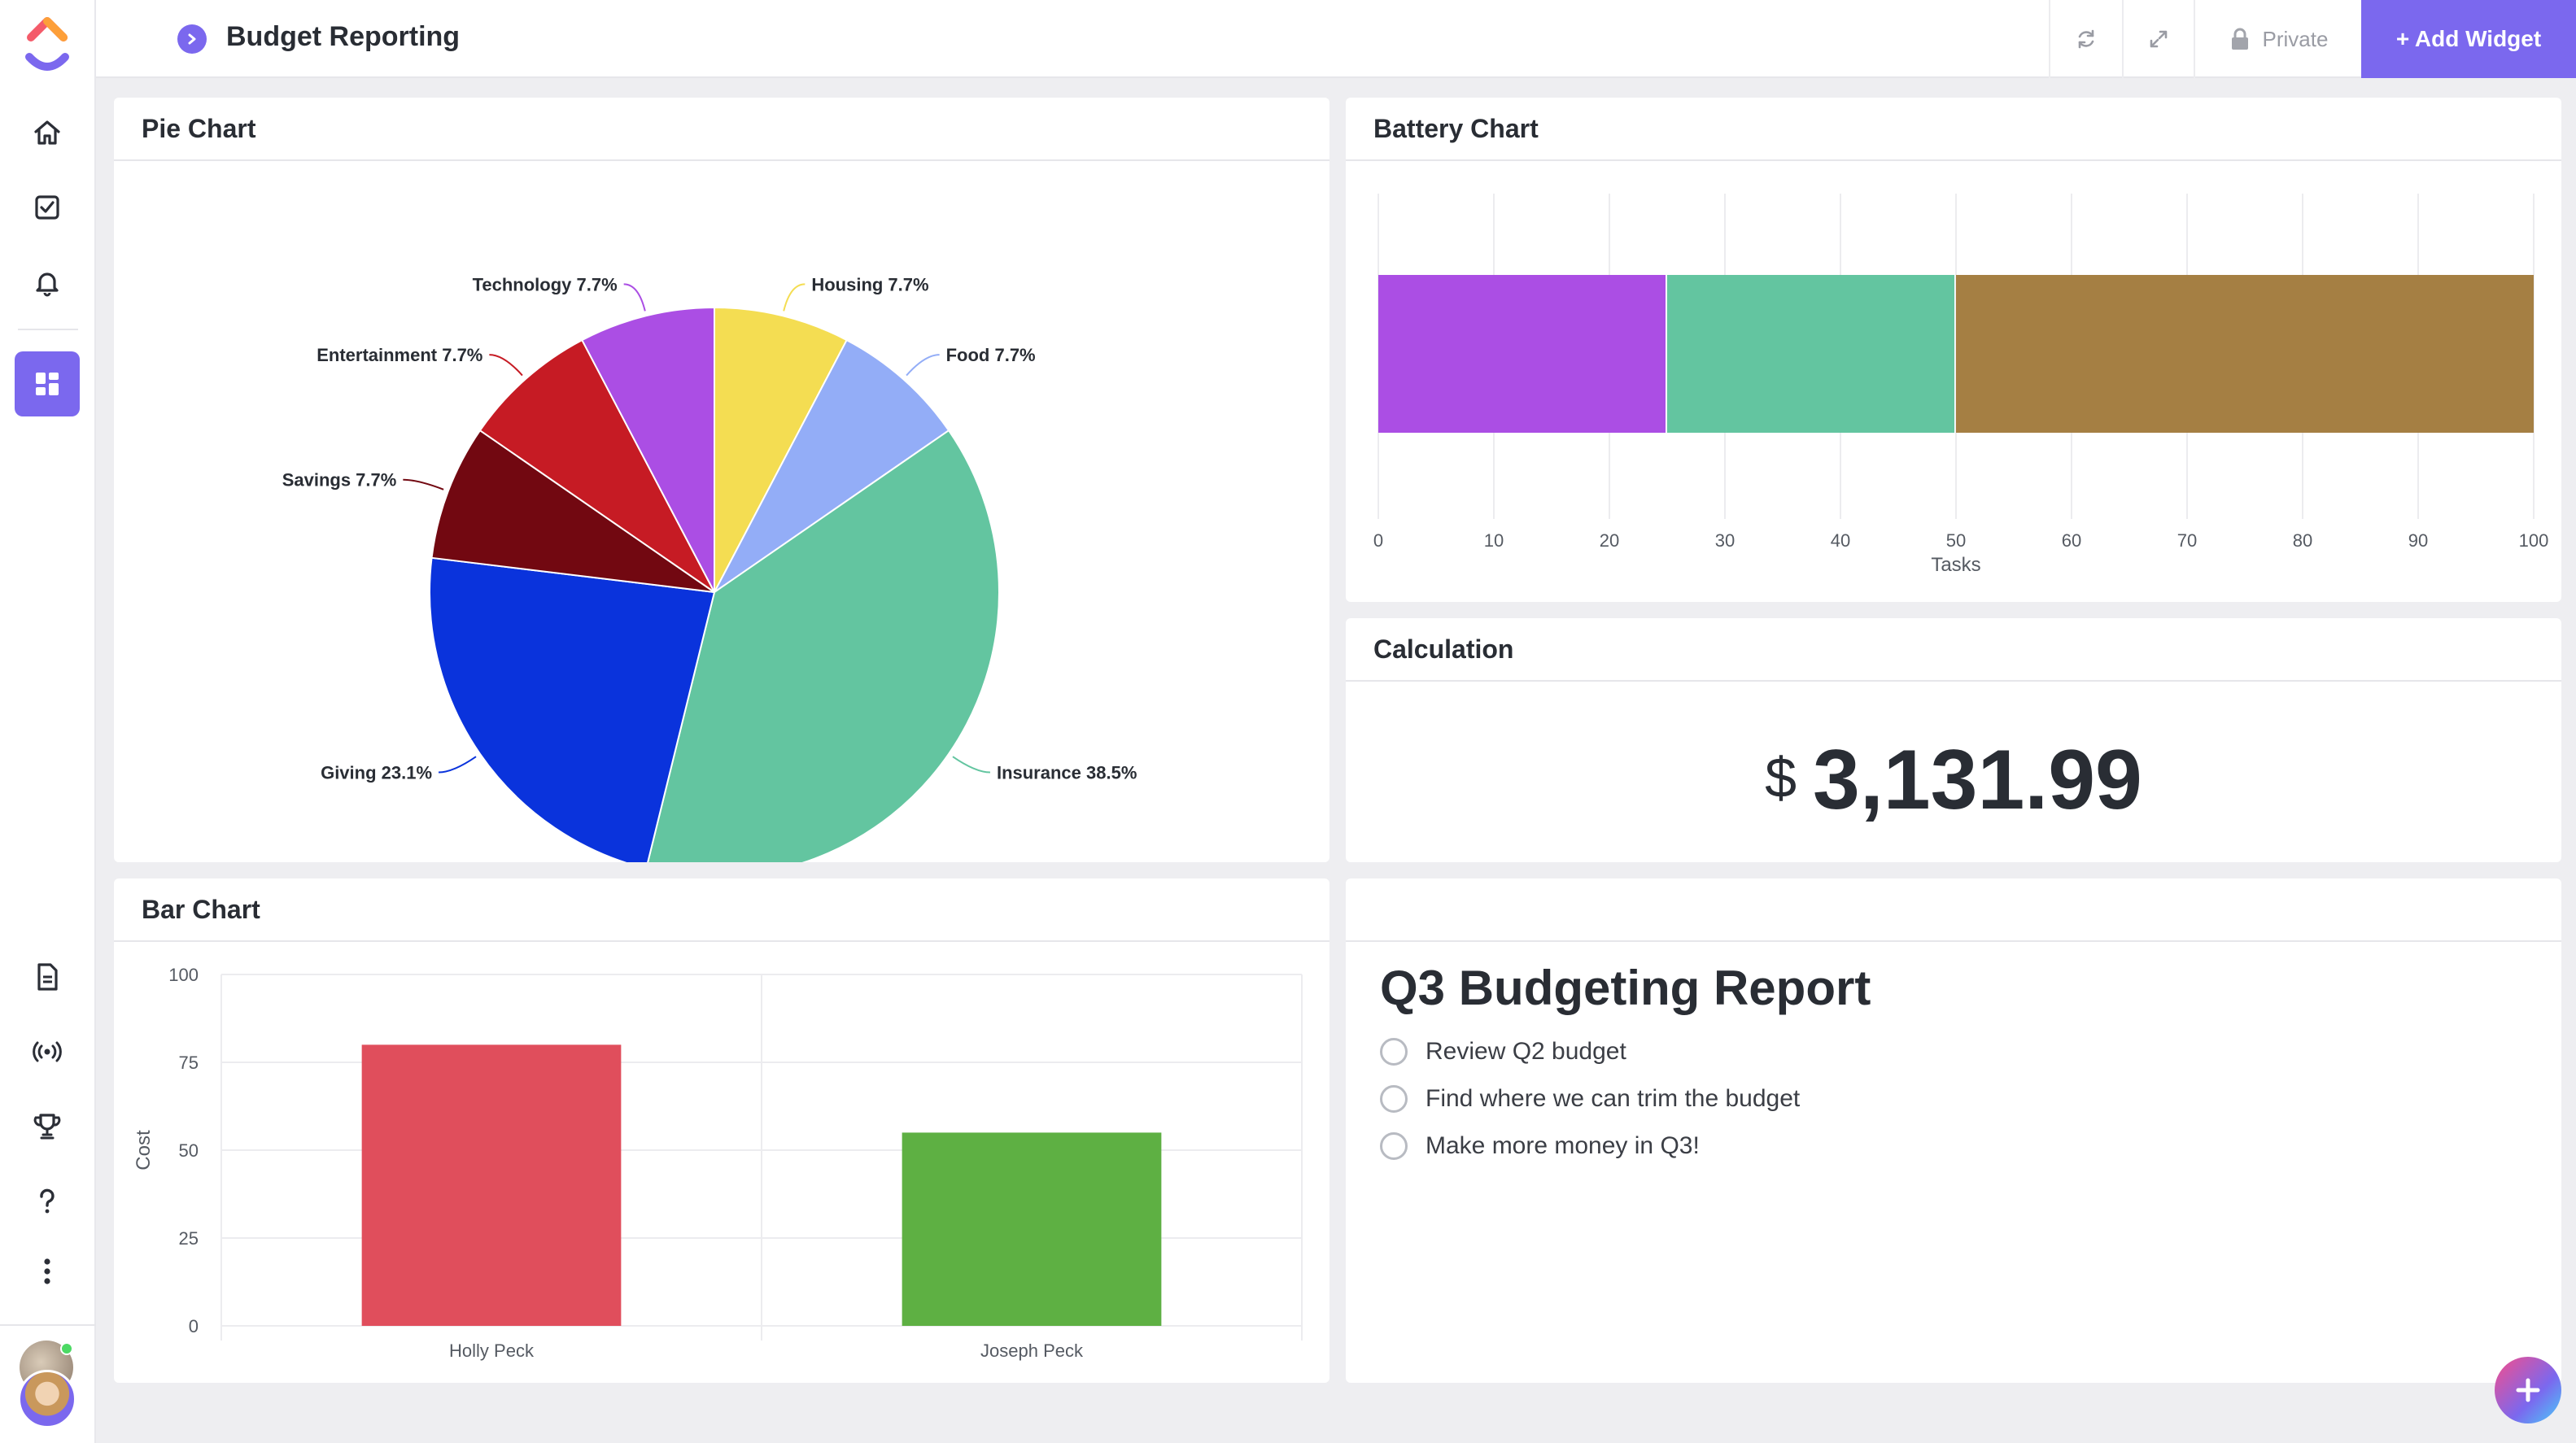 The image size is (2576, 1443). Describe the element at coordinates (869, 284) in the screenshot. I see `pie-slice-label: Housing 7.7%` at that location.